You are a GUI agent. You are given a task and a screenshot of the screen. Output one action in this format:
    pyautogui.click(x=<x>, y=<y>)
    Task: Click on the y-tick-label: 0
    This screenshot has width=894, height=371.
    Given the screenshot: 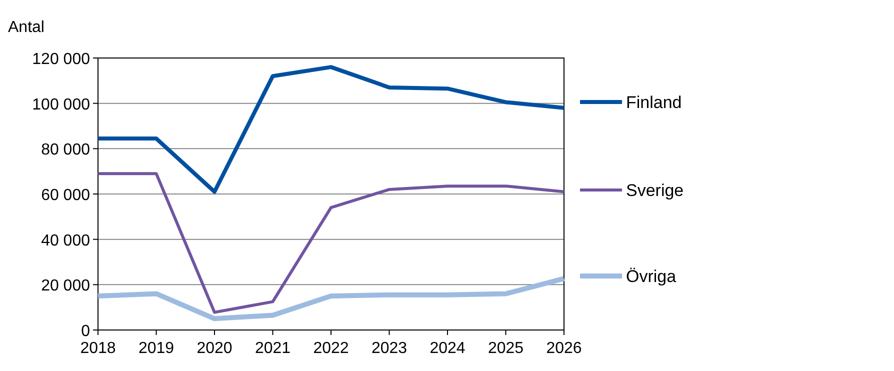 What is the action you would take?
    pyautogui.click(x=85, y=331)
    